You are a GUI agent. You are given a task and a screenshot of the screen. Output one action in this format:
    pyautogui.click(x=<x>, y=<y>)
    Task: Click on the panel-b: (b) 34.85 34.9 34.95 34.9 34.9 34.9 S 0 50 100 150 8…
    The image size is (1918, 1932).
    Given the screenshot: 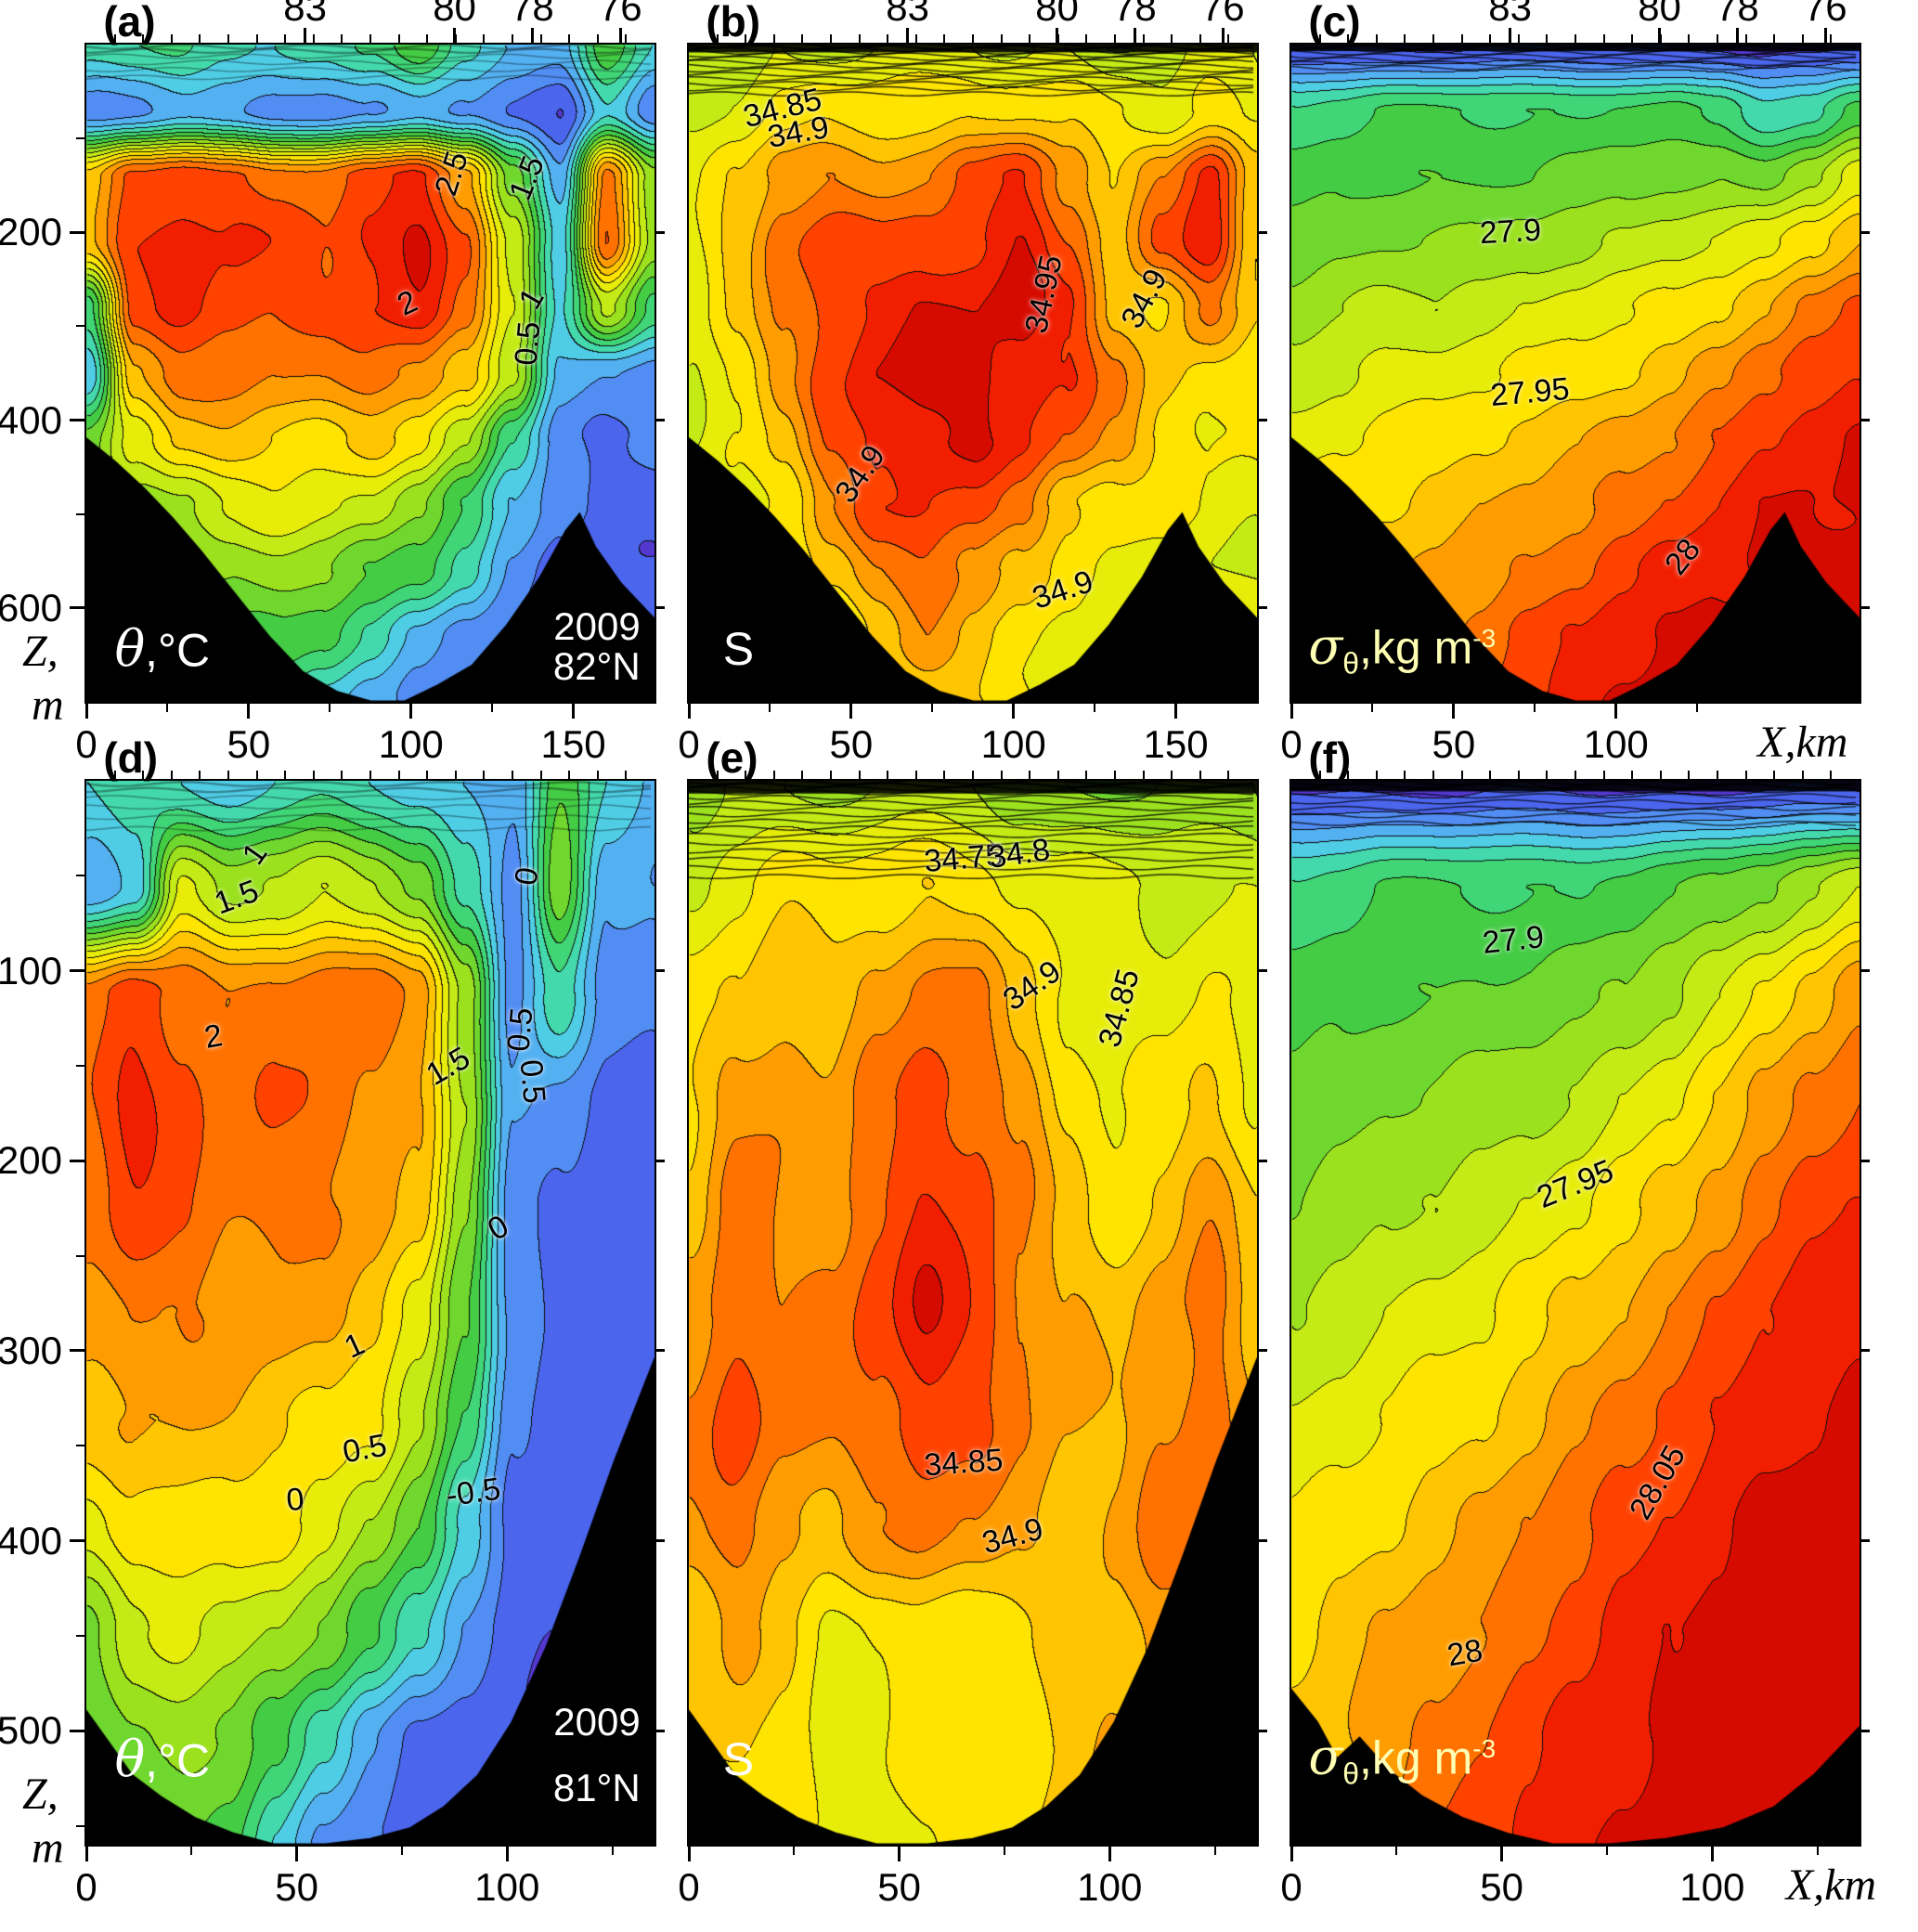 What is the action you would take?
    pyautogui.click(x=972, y=383)
    